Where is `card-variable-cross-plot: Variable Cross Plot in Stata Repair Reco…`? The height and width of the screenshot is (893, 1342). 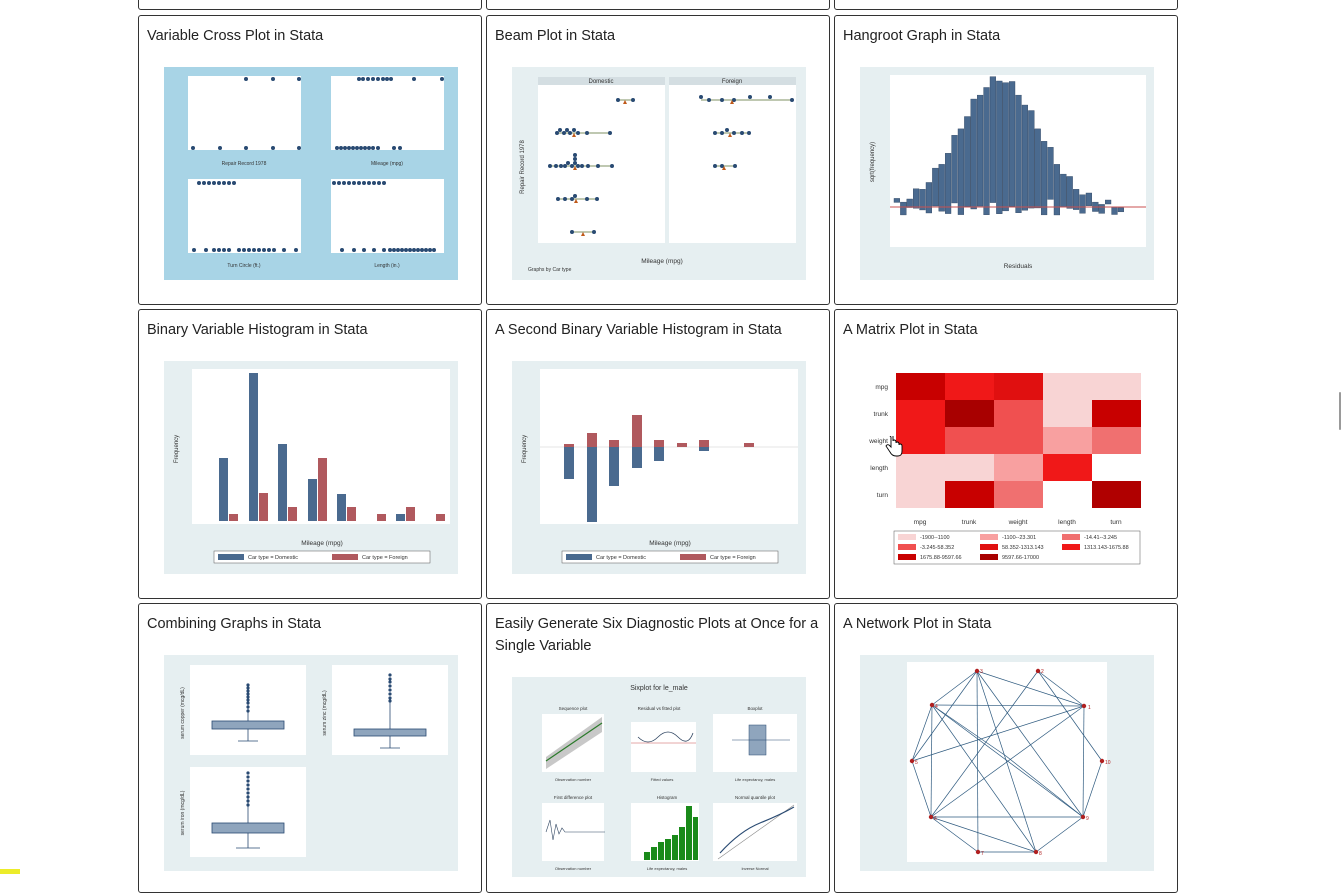
card-variable-cross-plot: Variable Cross Plot in Stata Repair Reco… is located at coordinates (310, 160).